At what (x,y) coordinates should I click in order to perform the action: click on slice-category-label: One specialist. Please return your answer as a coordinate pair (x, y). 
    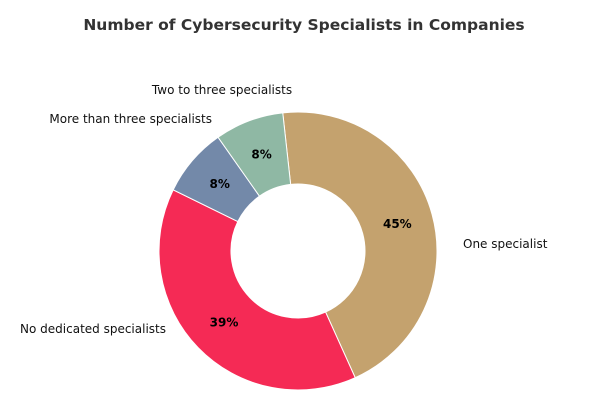
    Looking at the image, I should click on (505, 244).